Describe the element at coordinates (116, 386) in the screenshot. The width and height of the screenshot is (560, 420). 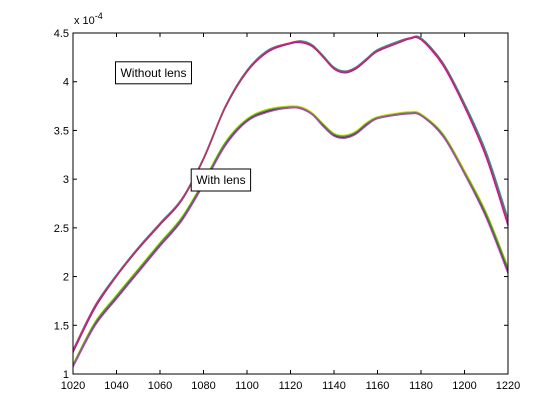
I see `x-tick-label: 1040` at that location.